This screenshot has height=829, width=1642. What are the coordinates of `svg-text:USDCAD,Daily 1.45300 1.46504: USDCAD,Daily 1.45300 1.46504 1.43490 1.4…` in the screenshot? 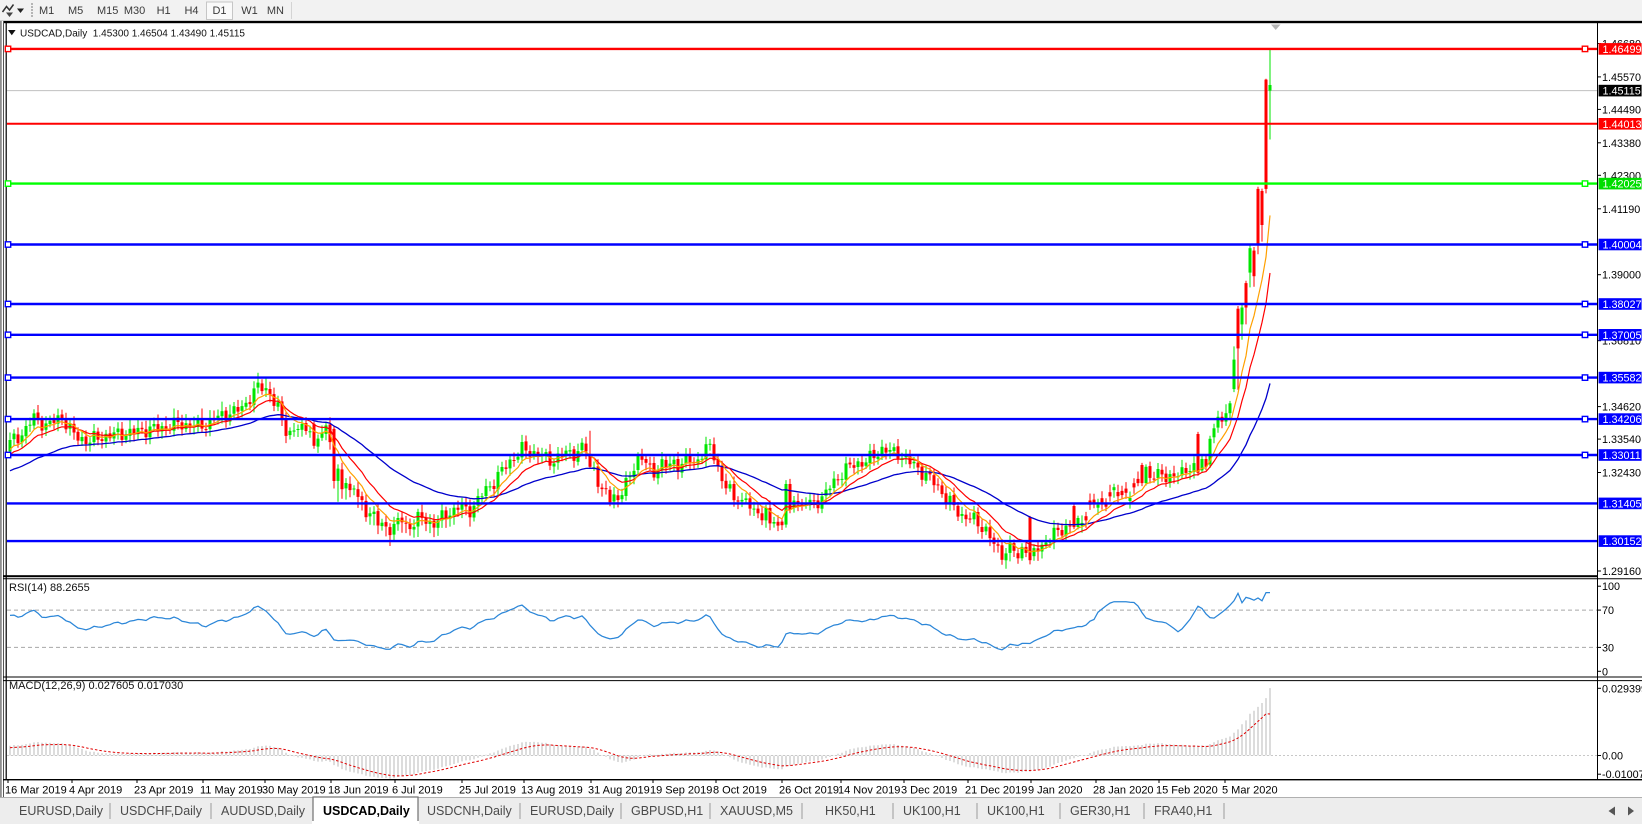 It's located at (132, 33).